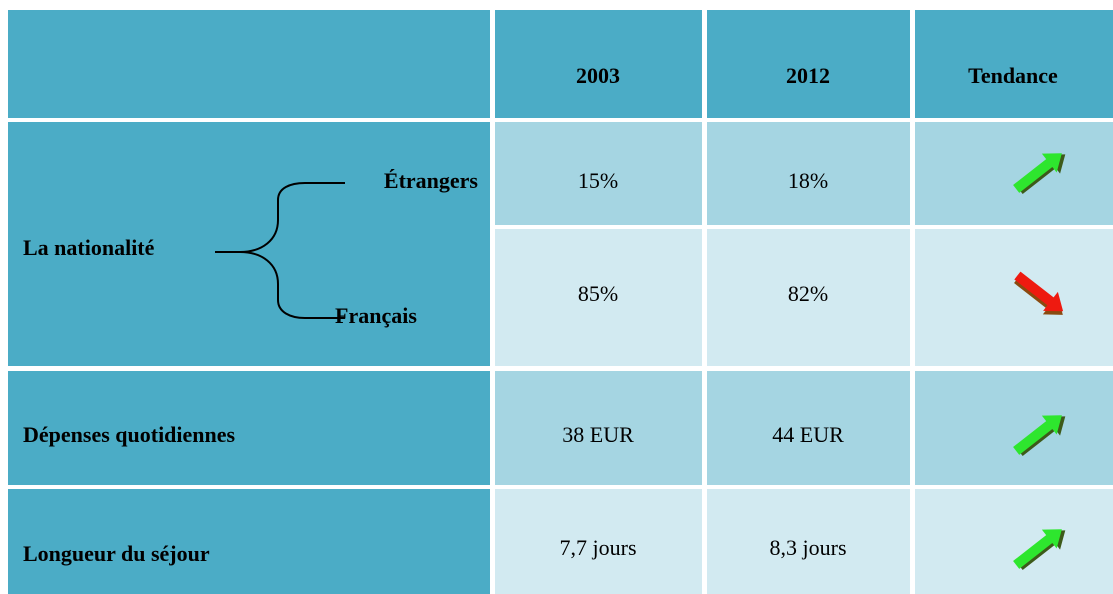 This screenshot has width=1113, height=594. What do you see at coordinates (598, 547) in the screenshot?
I see `cell-value: 7,7 jours` at bounding box center [598, 547].